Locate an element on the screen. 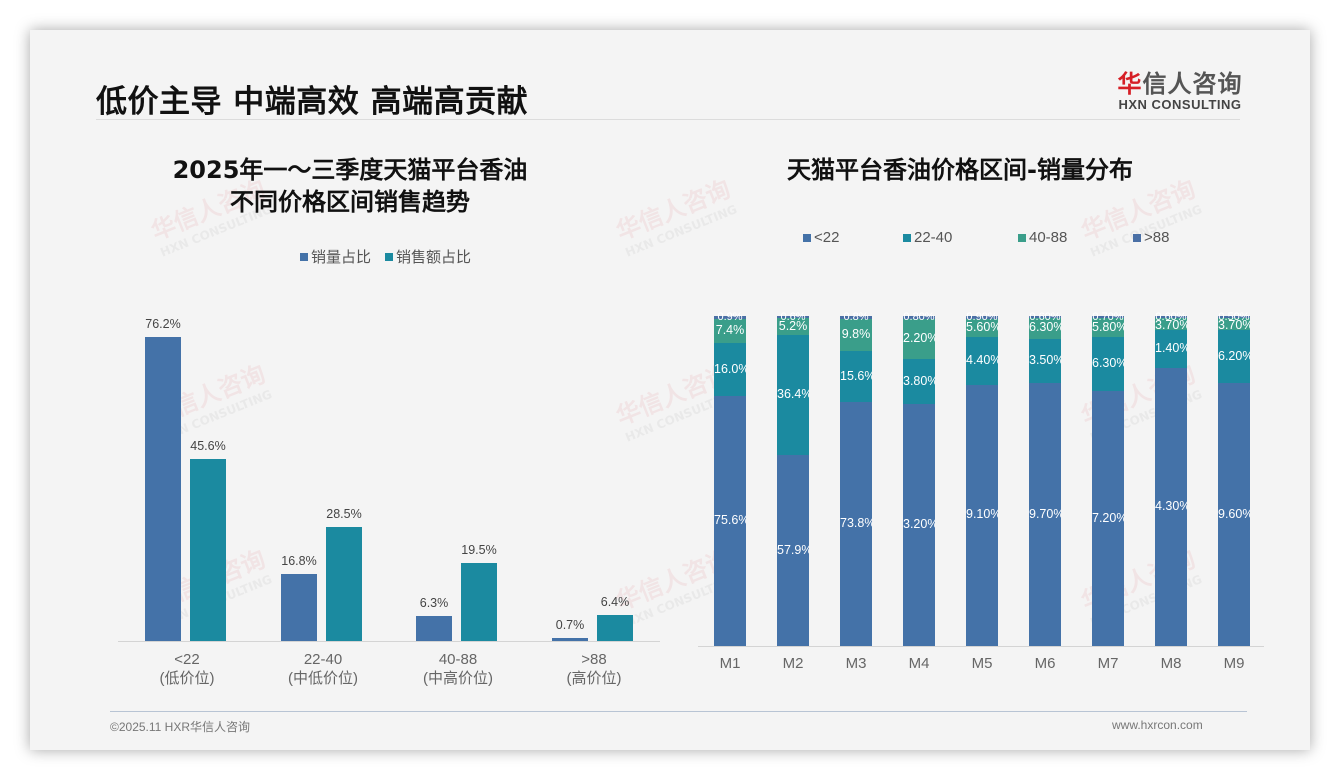 This screenshot has width=1340, height=780. segment-label: 3.70% is located at coordinates (1171, 325).